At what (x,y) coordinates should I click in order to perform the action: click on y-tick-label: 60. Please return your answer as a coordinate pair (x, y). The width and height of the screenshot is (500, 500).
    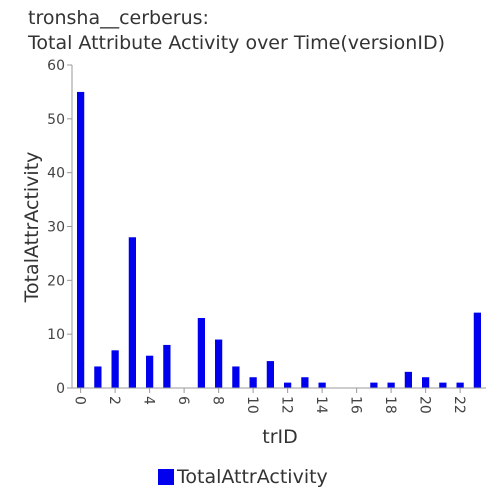
    Looking at the image, I should click on (56, 66).